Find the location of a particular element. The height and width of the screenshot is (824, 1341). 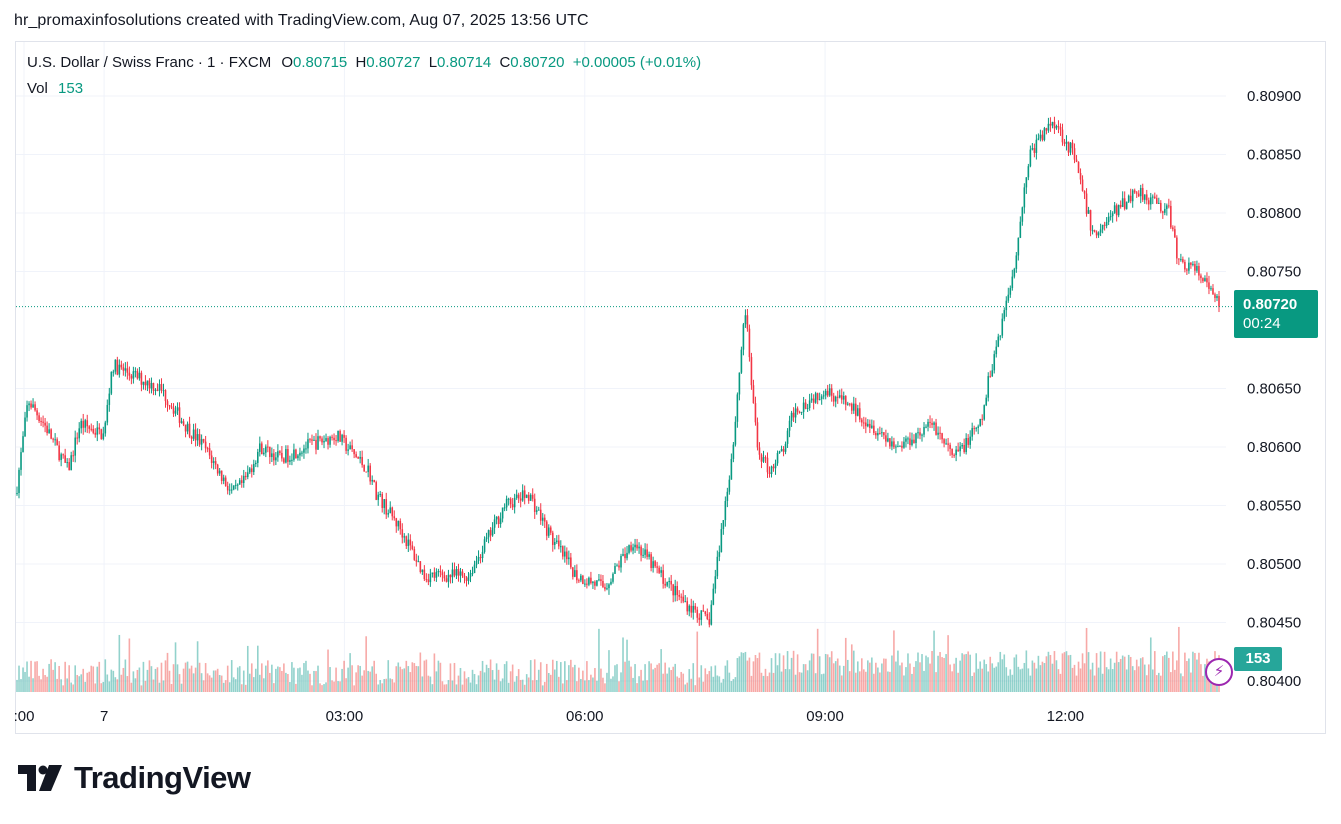

legend-symbol: U.S. Dollar / Swiss Franc · 1 · FXCM is located at coordinates (149, 62).